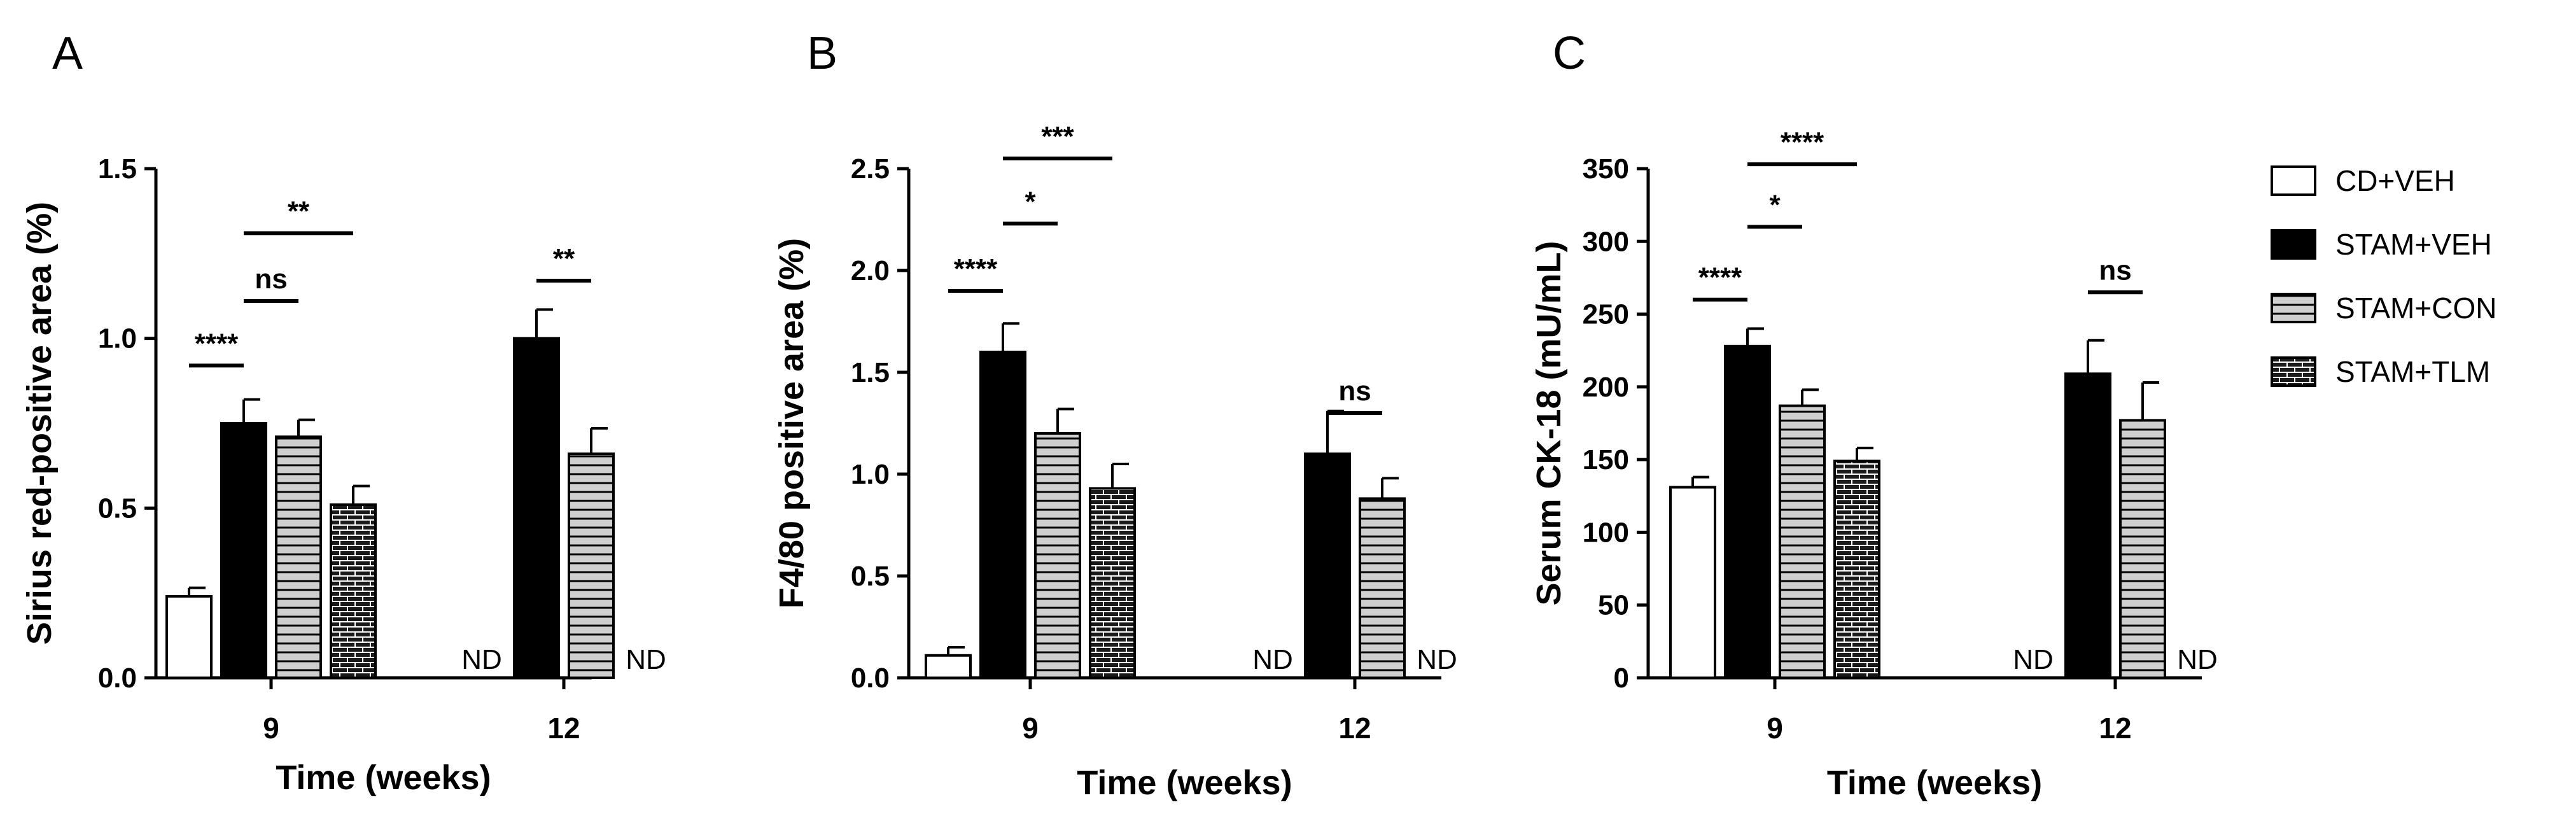 This screenshot has width=2576, height=835. What do you see at coordinates (1354, 729) in the screenshot?
I see `panel-b-xtick-label: 12` at bounding box center [1354, 729].